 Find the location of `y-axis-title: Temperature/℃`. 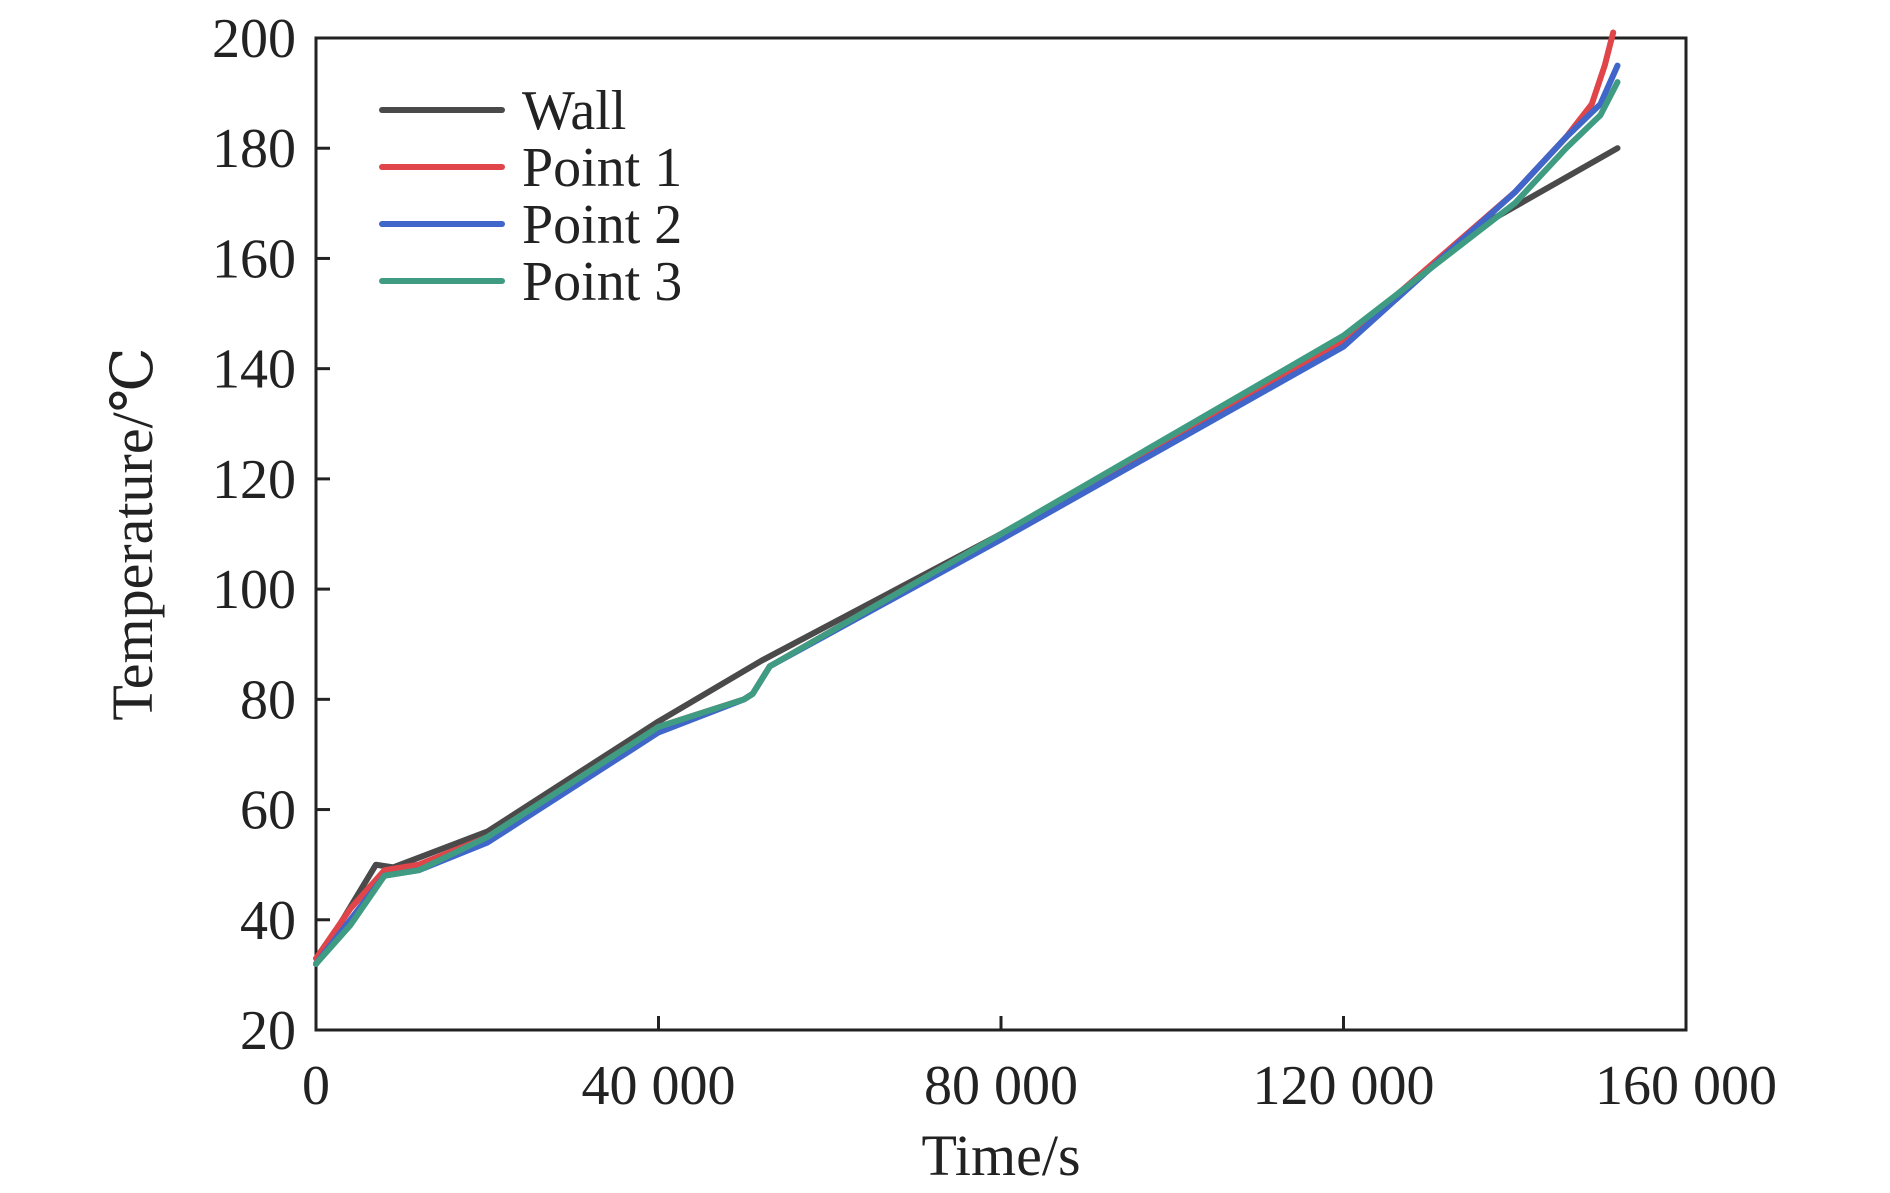

y-axis-title: Temperature/℃ is located at coordinates (132, 533).